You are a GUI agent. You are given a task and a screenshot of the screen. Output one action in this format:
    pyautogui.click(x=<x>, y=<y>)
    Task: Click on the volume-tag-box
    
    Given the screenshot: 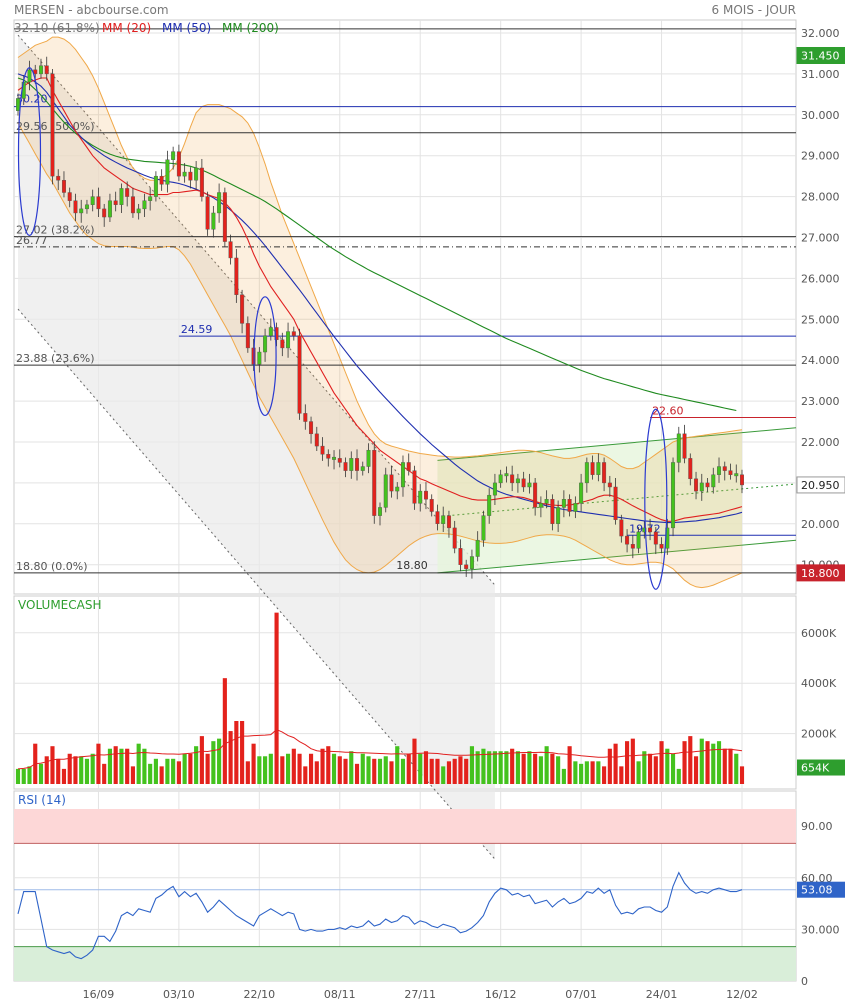 What is the action you would take?
    pyautogui.click(x=821, y=767)
    